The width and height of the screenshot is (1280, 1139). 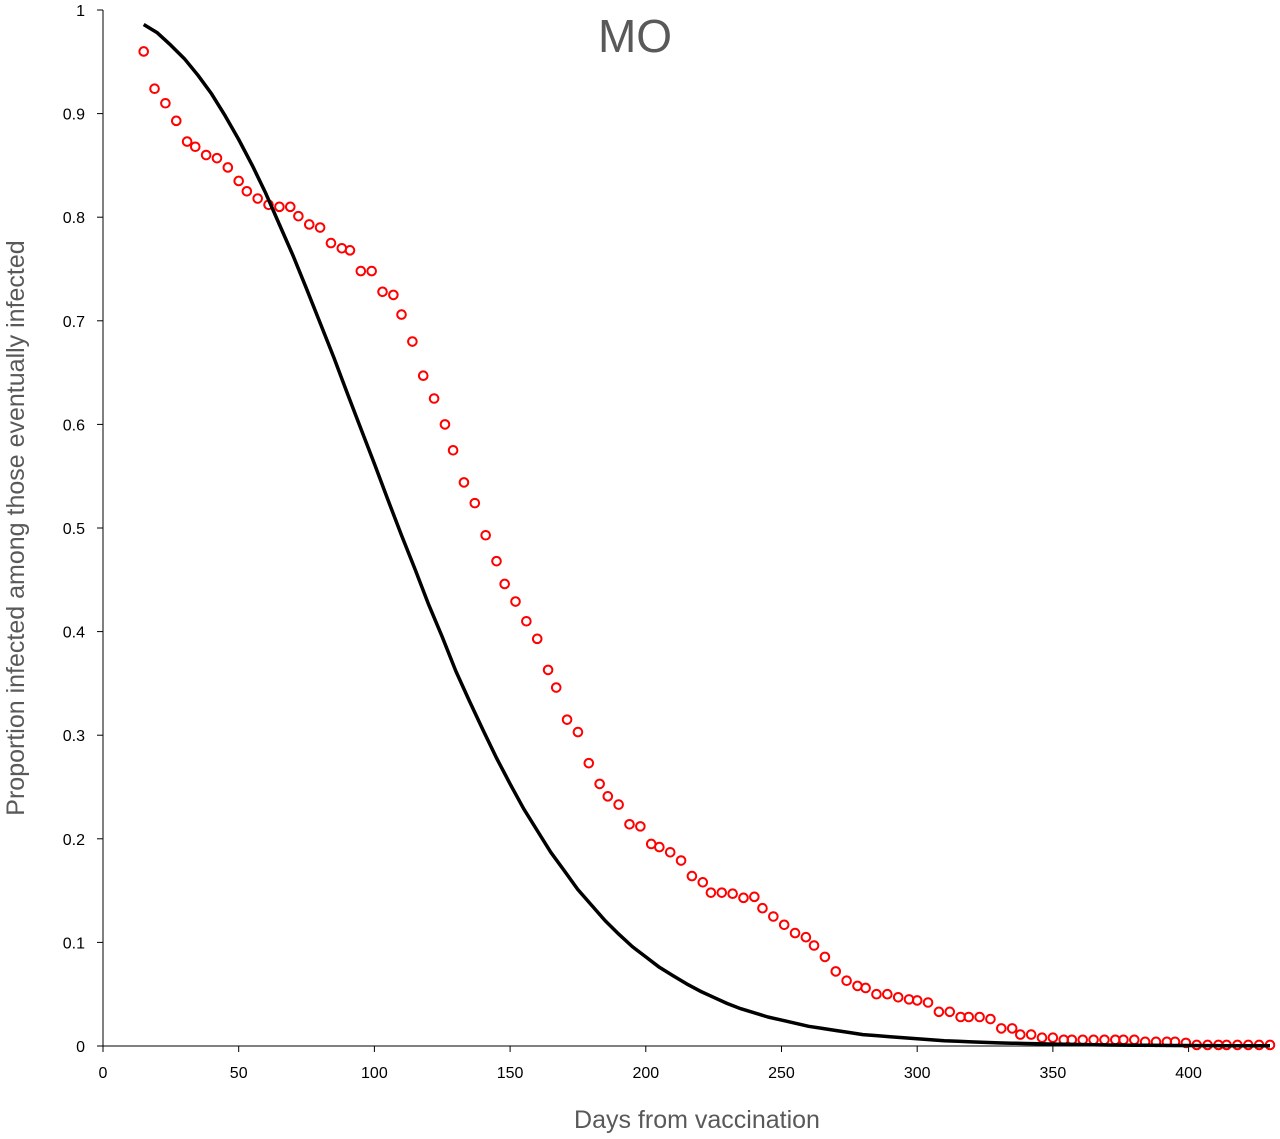 I want to click on x-axis-ticks: 0 50 100 150 200 250 300 350 400, so click(x=650, y=1064).